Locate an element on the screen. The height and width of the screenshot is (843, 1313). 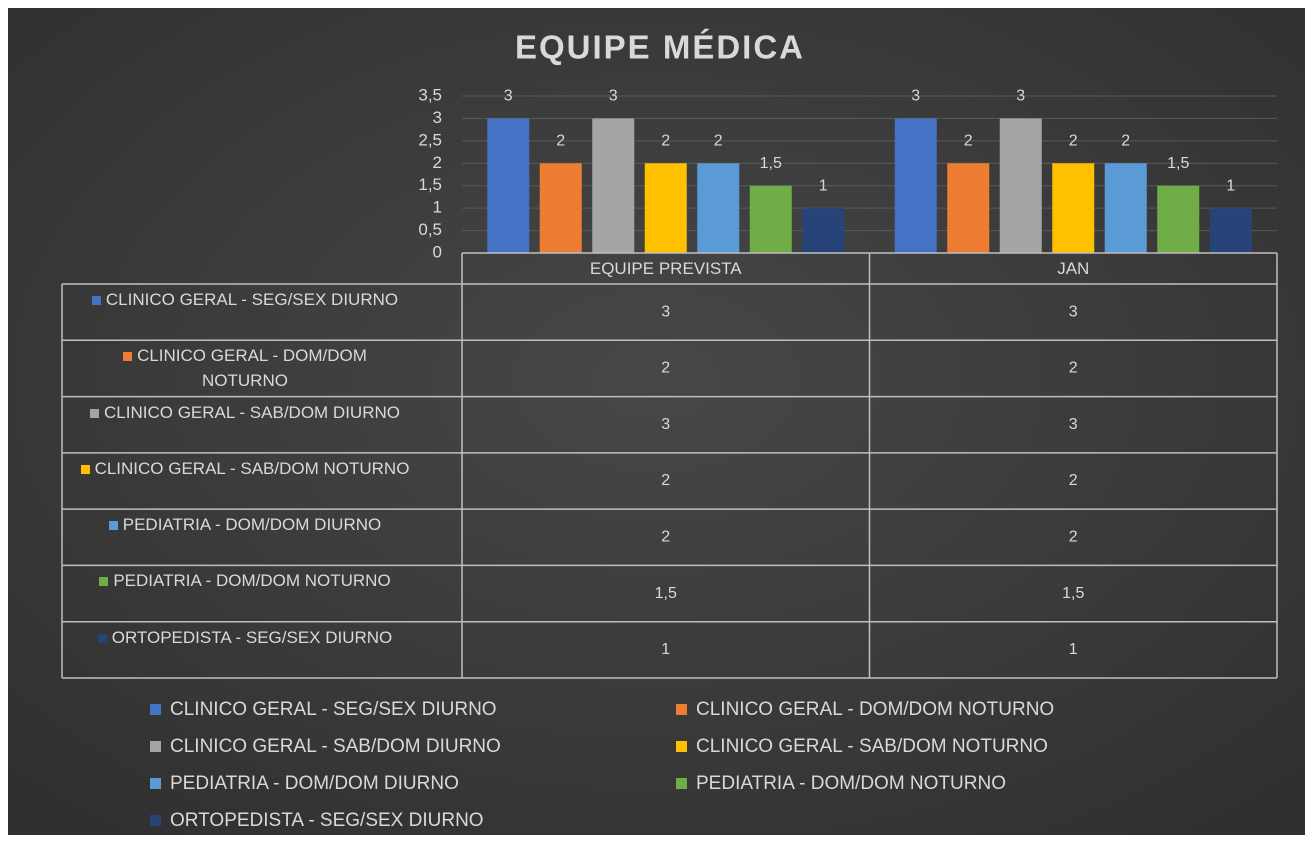
table-row-label: CLINICO GERAL - SAB/DOM DIURNO is located at coordinates (245, 412).